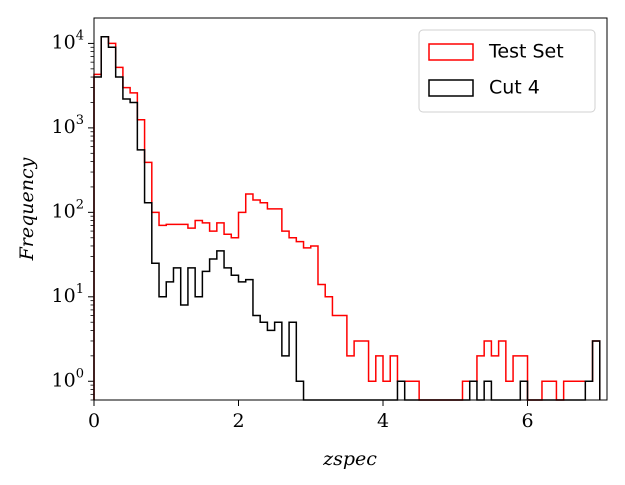  Describe the element at coordinates (383, 421) in the screenshot. I see `x-tick-label: 4` at that location.